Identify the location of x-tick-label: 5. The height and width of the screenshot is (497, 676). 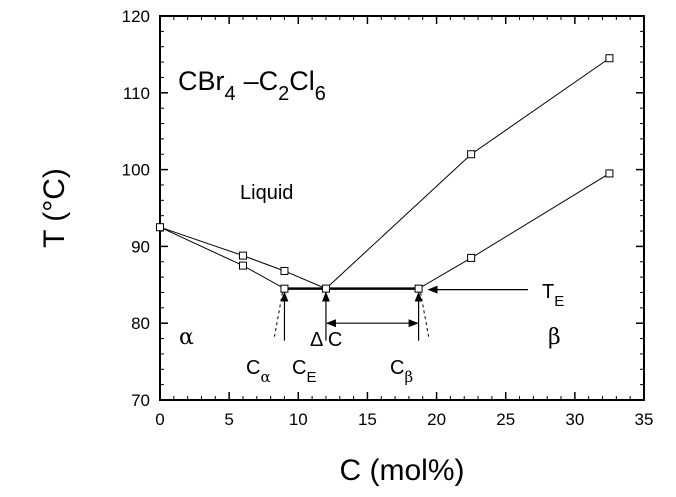
(228, 419).